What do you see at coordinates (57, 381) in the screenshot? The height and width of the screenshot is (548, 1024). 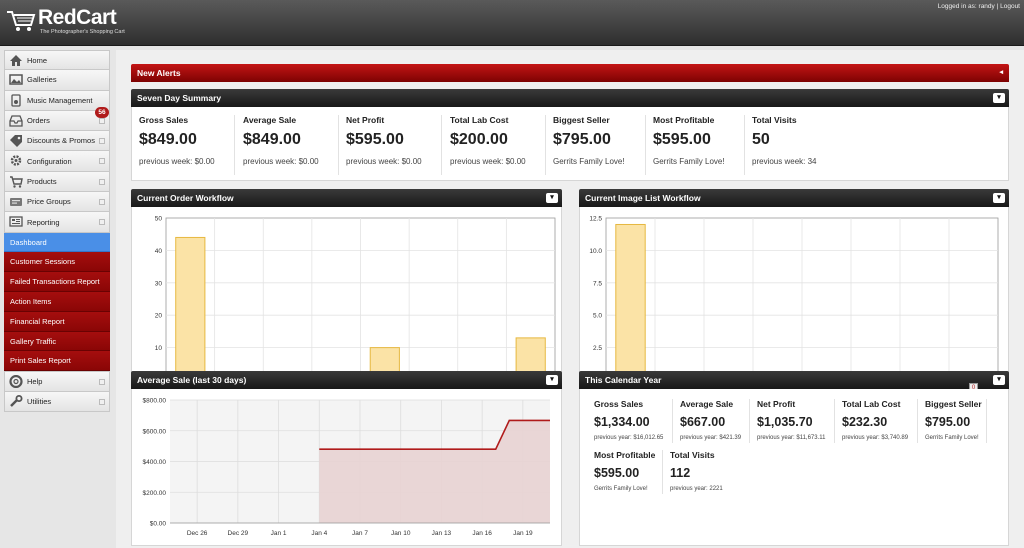 I see `sidebar-item-help: Help` at bounding box center [57, 381].